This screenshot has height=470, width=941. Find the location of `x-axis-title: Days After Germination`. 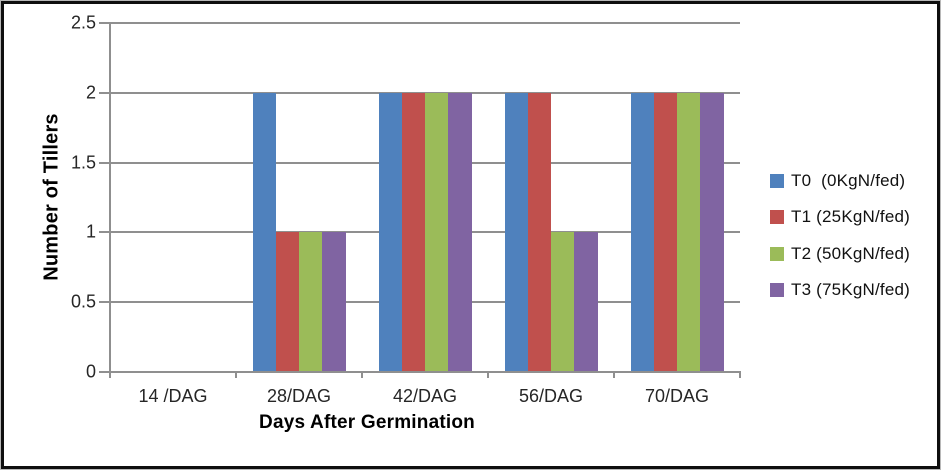

x-axis-title: Days After Germination is located at coordinates (367, 422).